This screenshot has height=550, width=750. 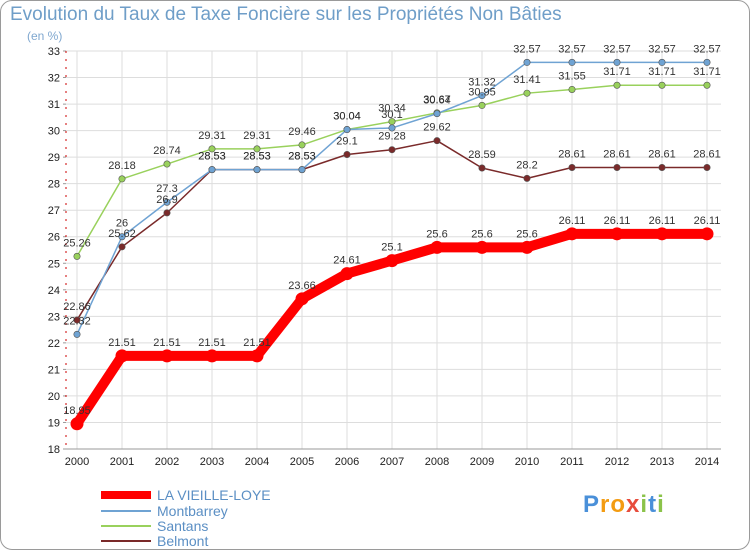 I want to click on logo-letter: r, so click(x=605, y=504).